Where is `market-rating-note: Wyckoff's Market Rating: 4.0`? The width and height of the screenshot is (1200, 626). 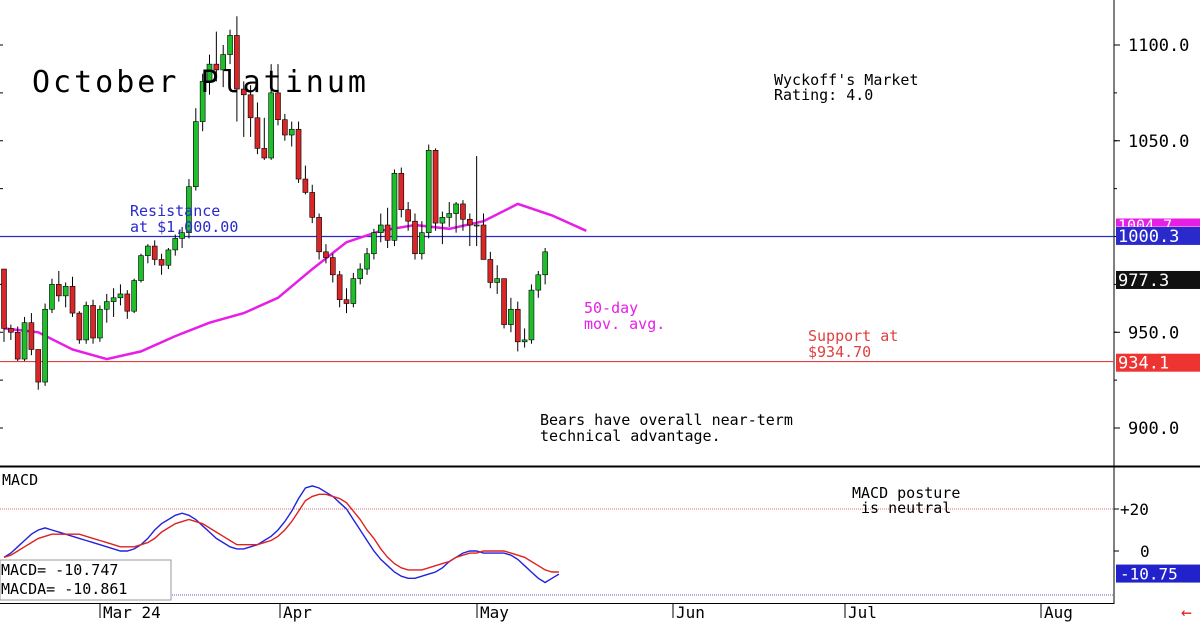 market-rating-note: Wyckoff's Market Rating: 4.0 is located at coordinates (846, 87).